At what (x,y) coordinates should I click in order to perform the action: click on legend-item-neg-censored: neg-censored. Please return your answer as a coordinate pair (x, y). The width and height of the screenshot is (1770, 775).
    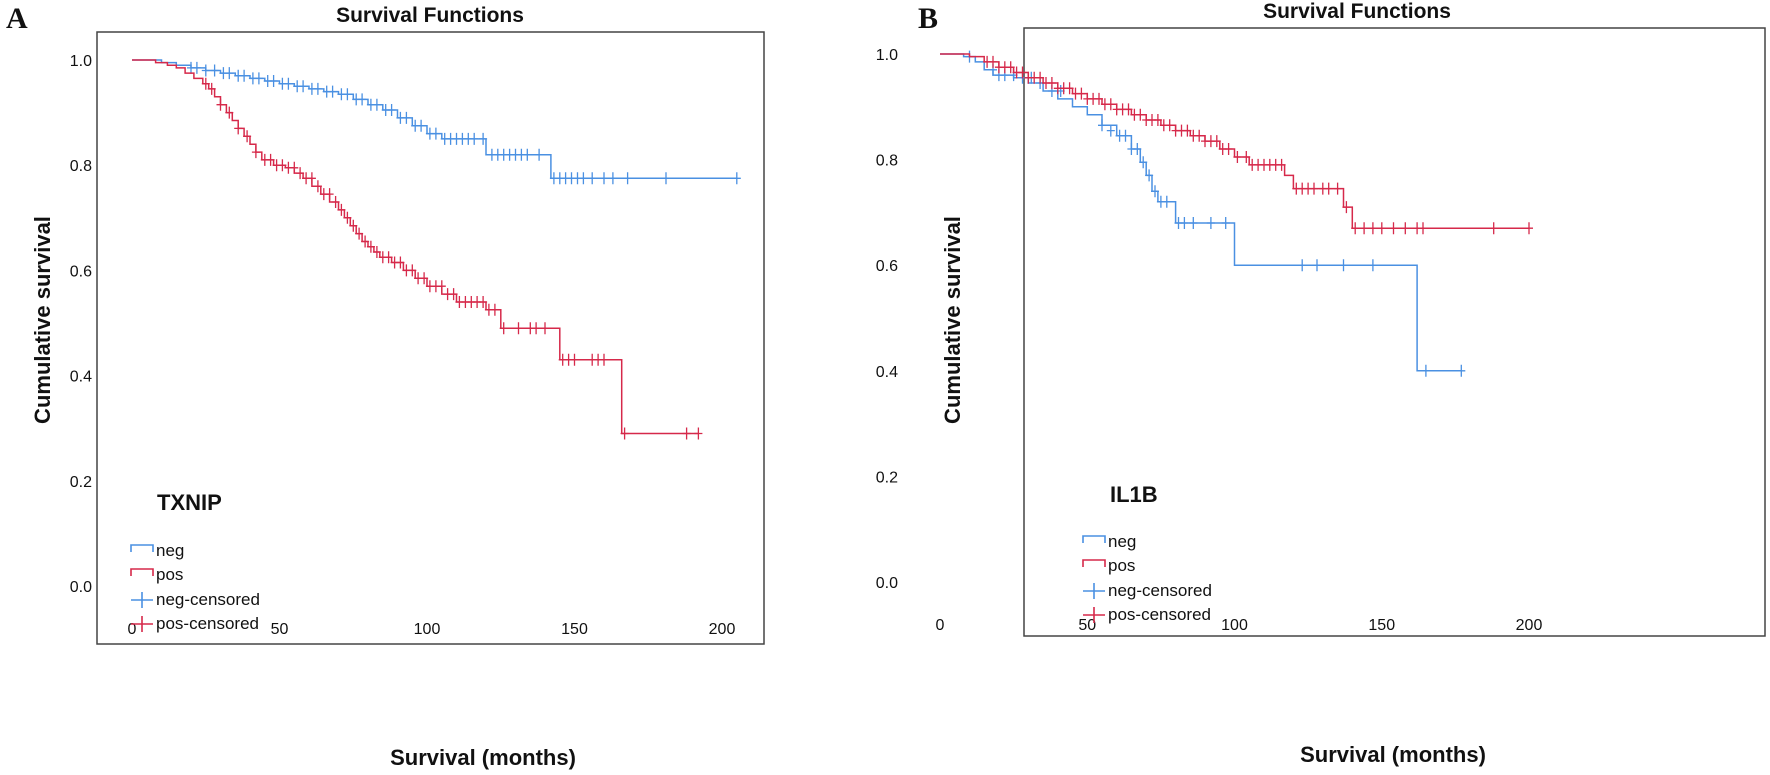
    Looking at the image, I should click on (1147, 590).